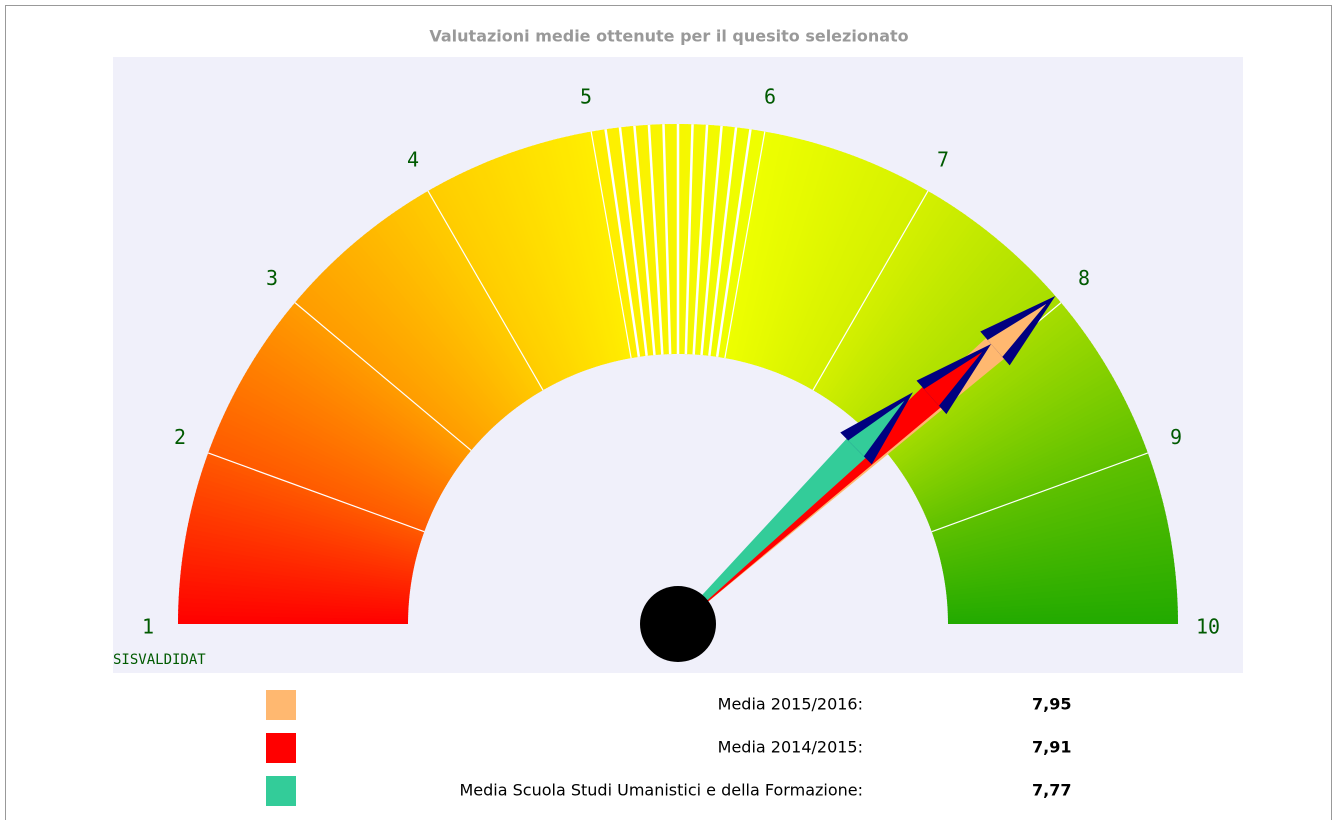 The height and width of the screenshot is (820, 1338). I want to click on needle-head-fill, so click(876, 428).